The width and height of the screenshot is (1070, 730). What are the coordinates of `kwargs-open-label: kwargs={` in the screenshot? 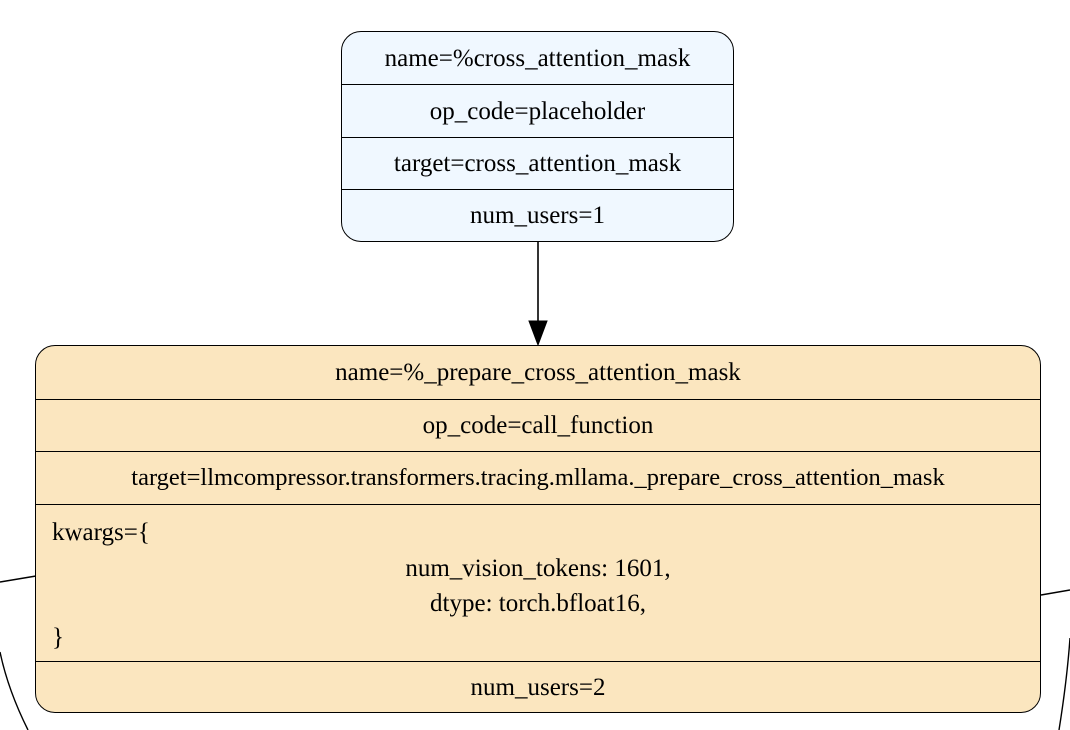 It's located at (101, 532).